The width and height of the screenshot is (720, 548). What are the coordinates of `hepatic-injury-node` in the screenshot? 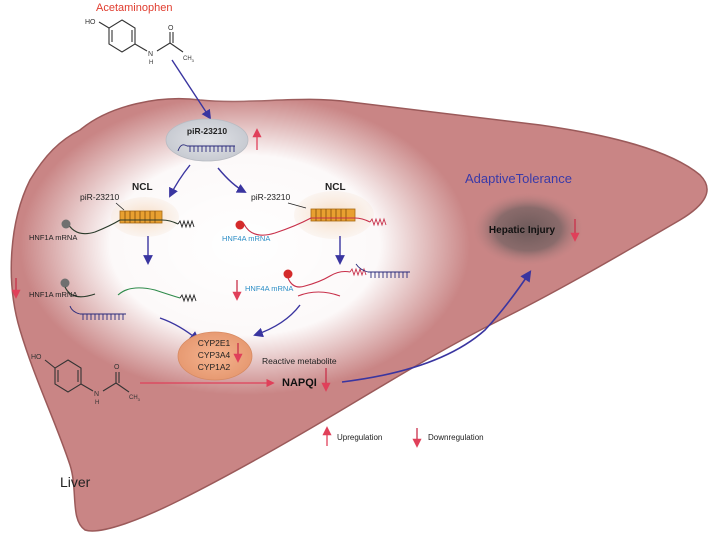 It's located at (528, 229).